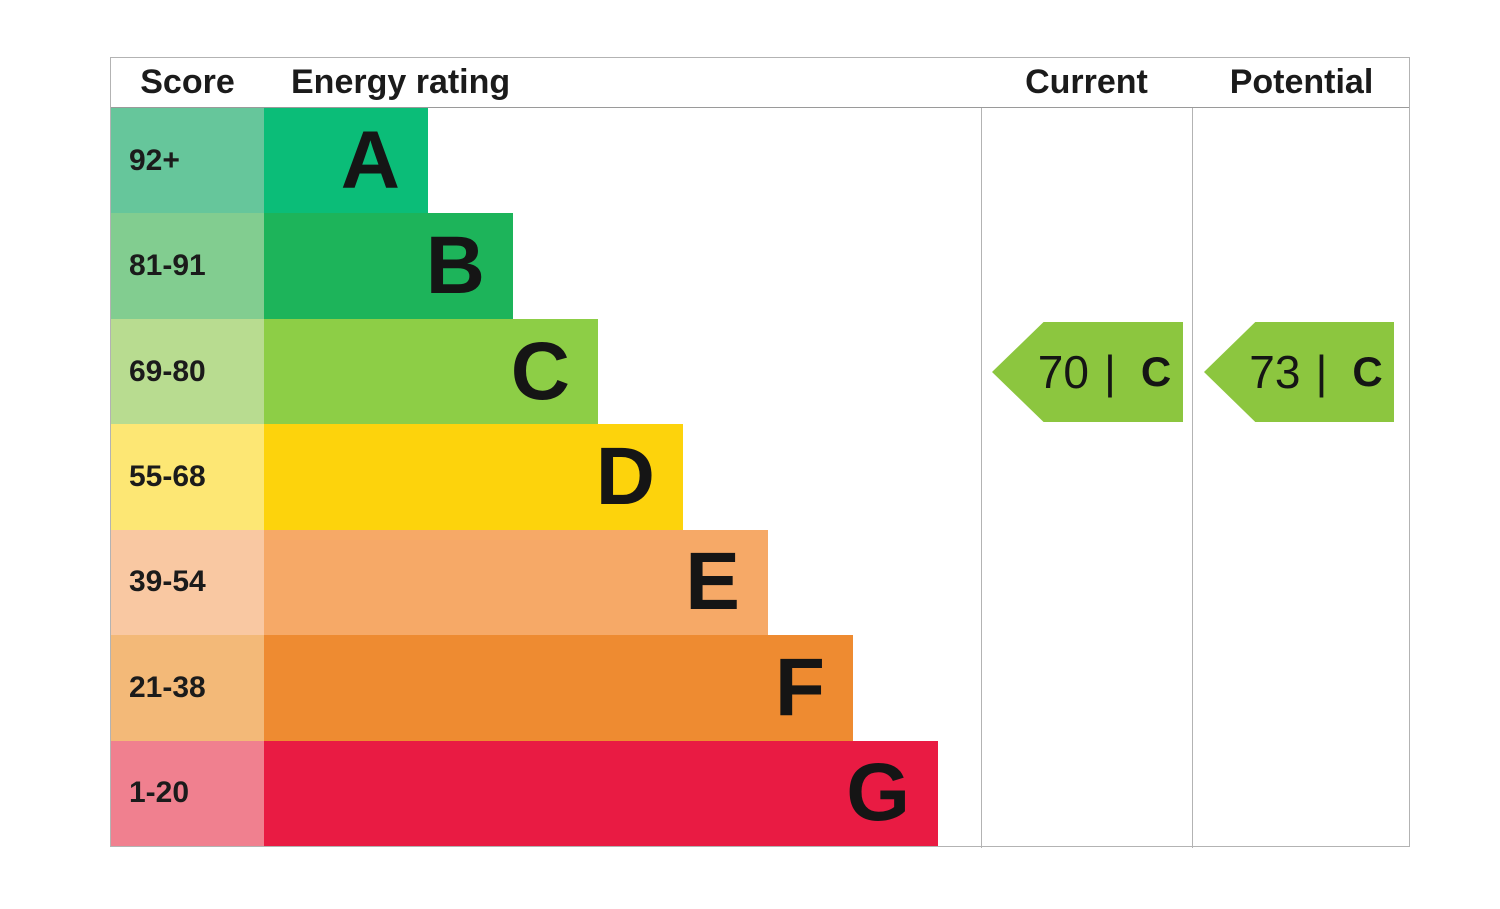 Image resolution: width=1500 pixels, height=909 pixels. What do you see at coordinates (187, 582) in the screenshot?
I see `score-range-e: 39-54` at bounding box center [187, 582].